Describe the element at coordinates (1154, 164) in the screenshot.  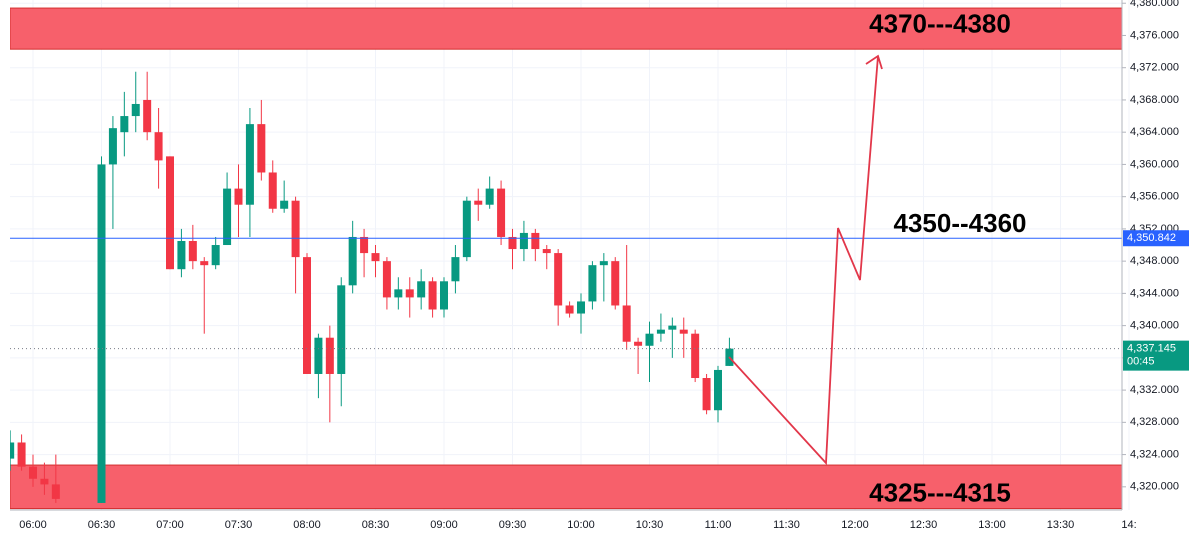
I see `y-tick-label: 4,360.000` at that location.